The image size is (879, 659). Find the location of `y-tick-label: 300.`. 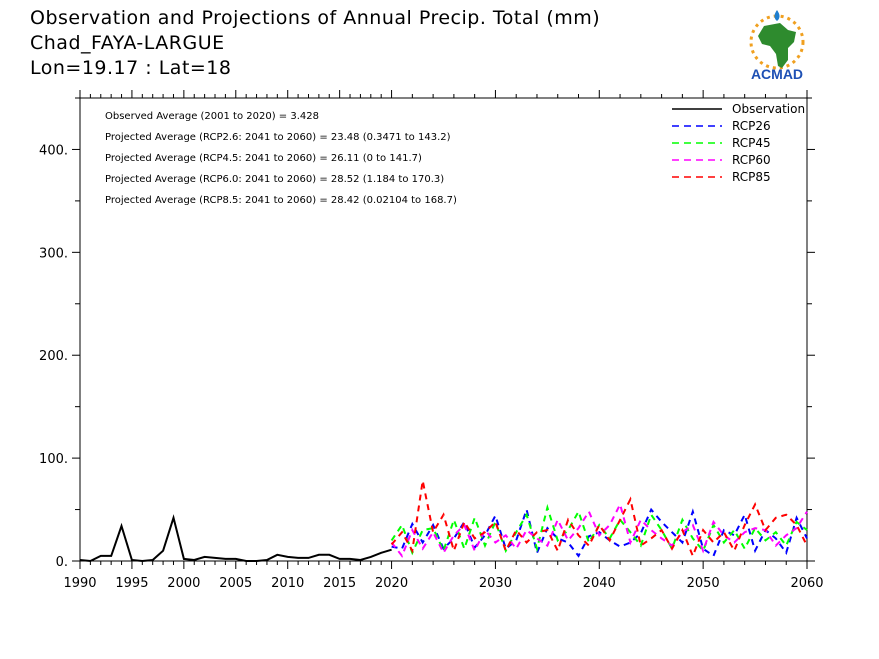

y-tick-label: 300. is located at coordinates (53, 253).